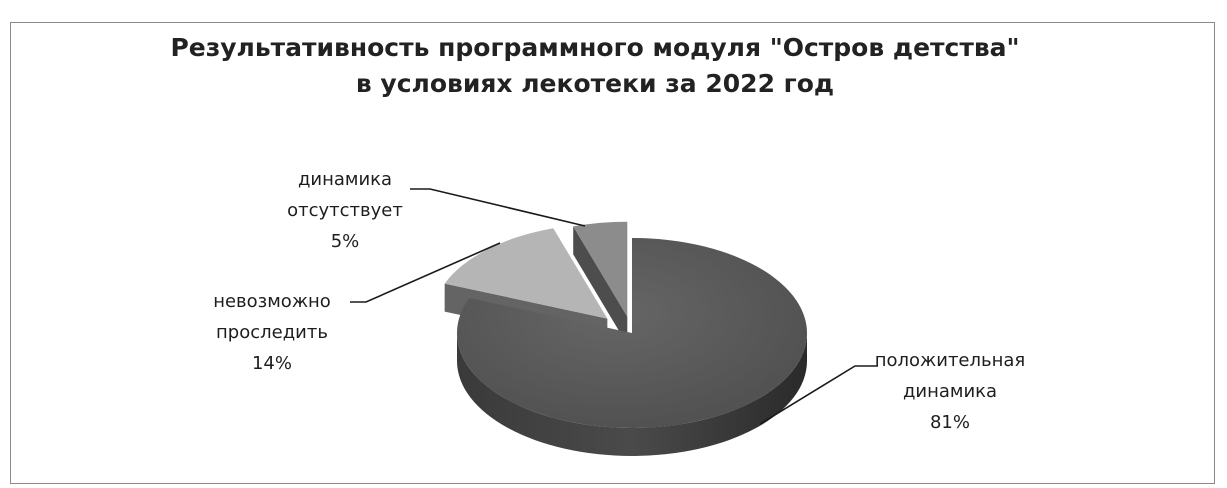  I want to click on pie-slices, so click(625, 338).